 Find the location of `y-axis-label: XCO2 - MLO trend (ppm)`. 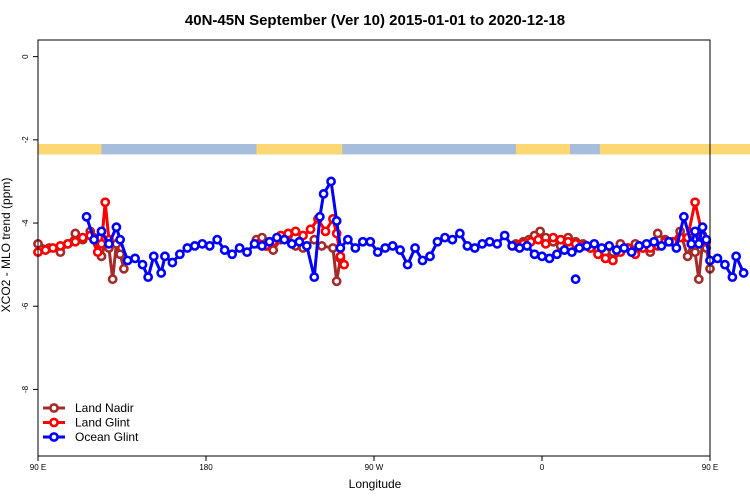

y-axis-label: XCO2 - MLO trend (ppm) is located at coordinates (6, 245).